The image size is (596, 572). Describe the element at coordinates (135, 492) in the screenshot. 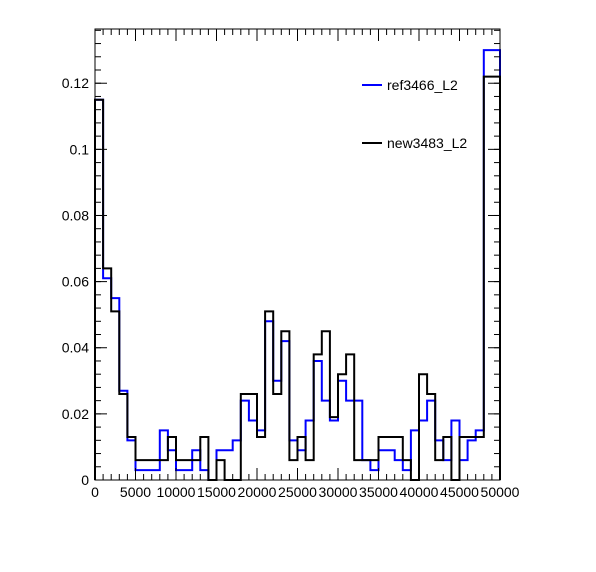

I see `x-tick-label: 5000` at that location.